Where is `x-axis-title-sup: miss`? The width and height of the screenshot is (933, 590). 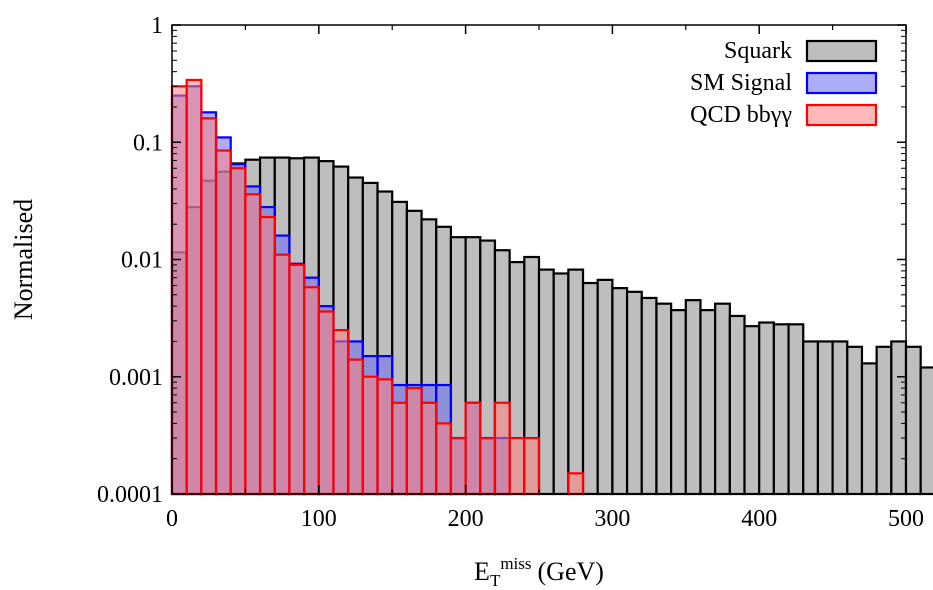 x-axis-title-sup: miss is located at coordinates (515, 563).